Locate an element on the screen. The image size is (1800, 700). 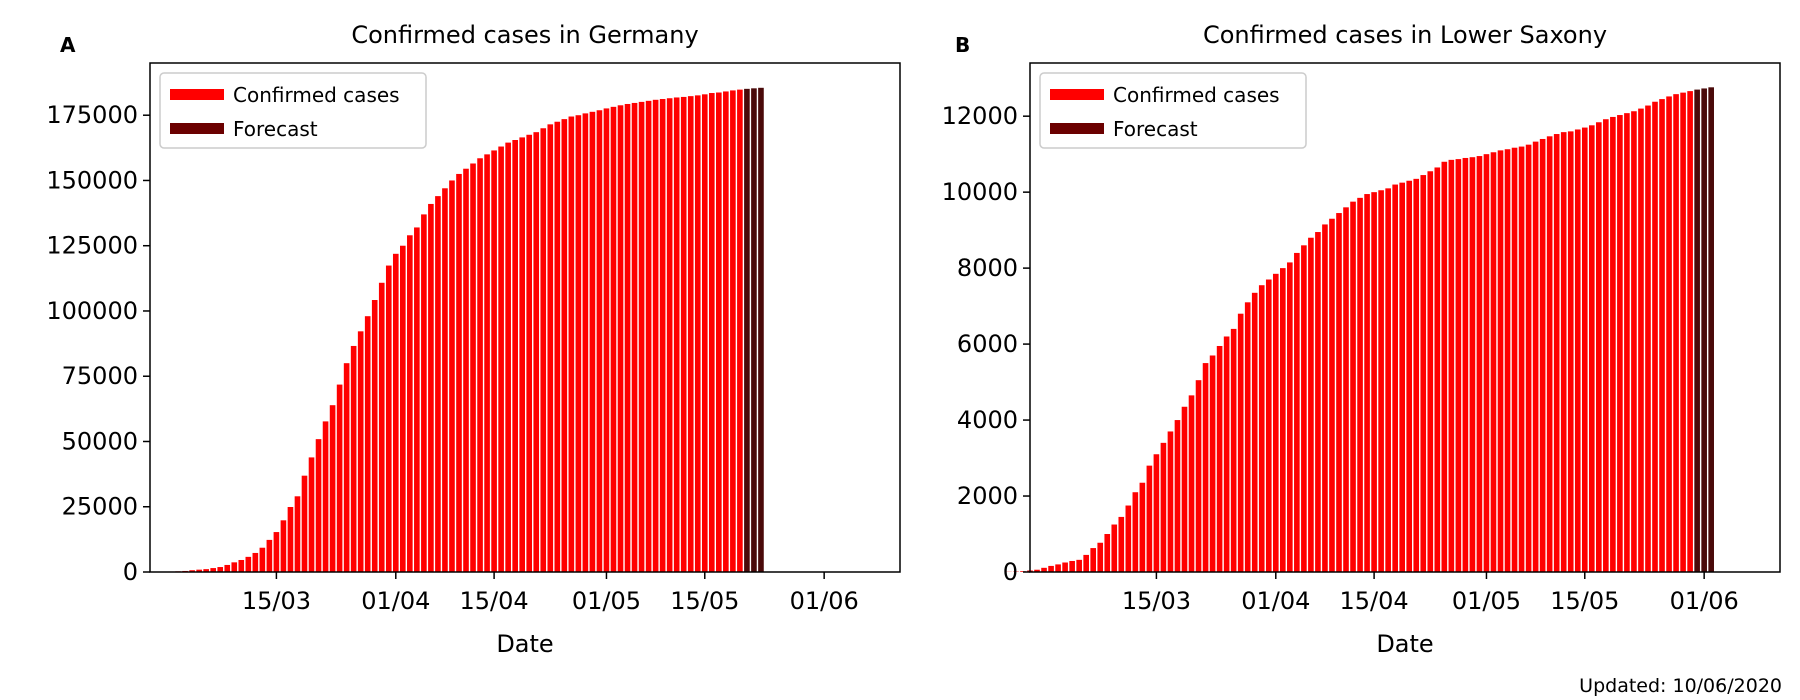
legend-label-forecast: Forecast is located at coordinates (275, 129).